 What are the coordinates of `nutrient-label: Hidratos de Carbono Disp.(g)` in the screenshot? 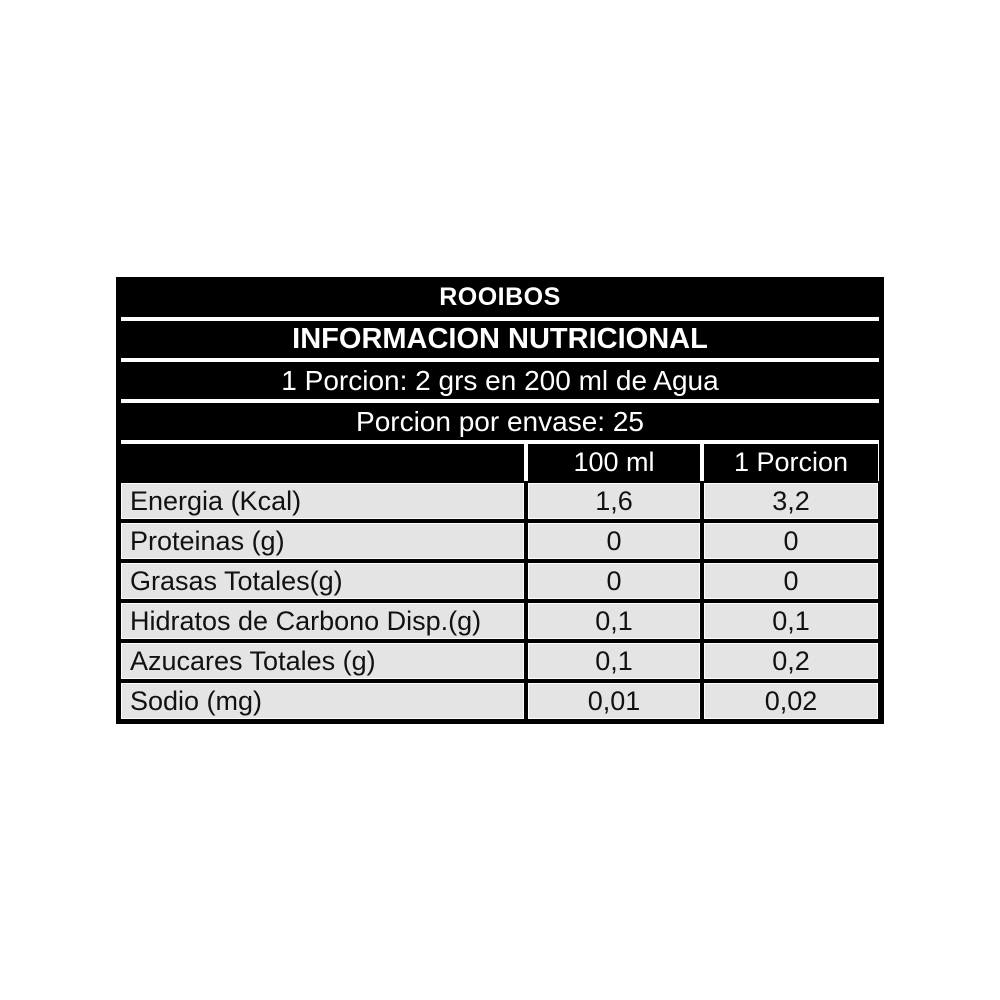 It's located at (322, 621).